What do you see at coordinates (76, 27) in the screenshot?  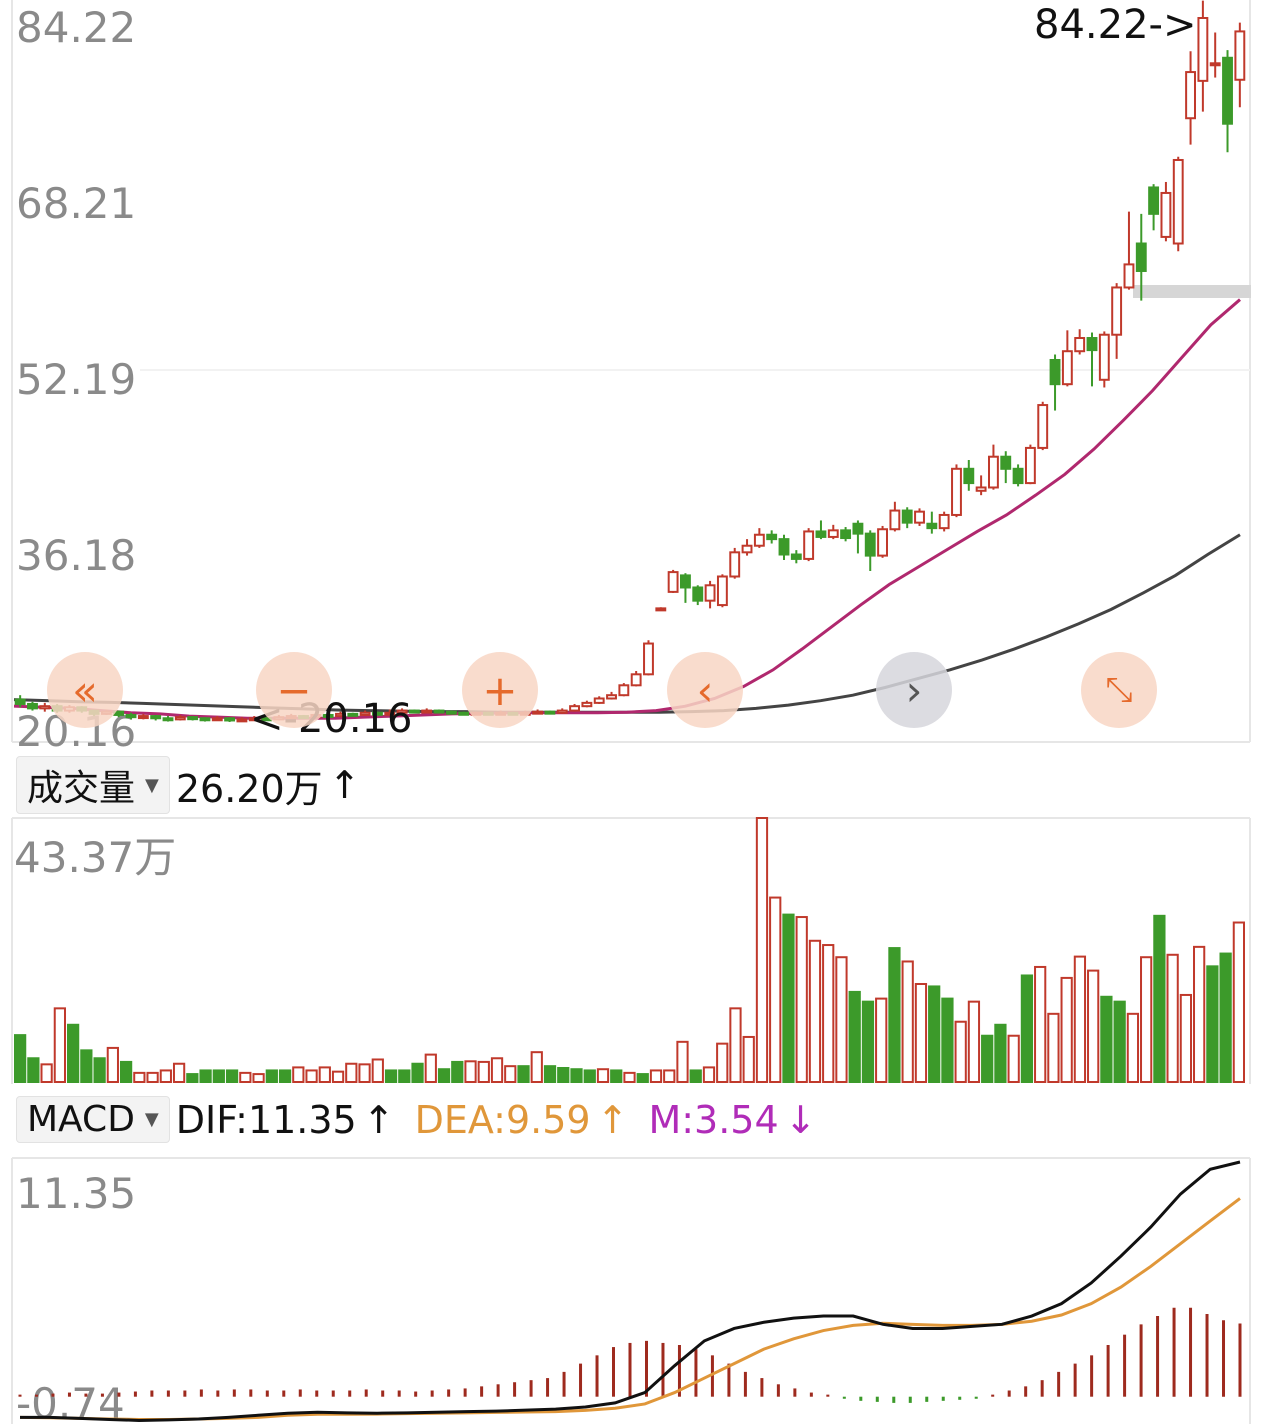 I see `price-axis-label: 84.22` at bounding box center [76, 27].